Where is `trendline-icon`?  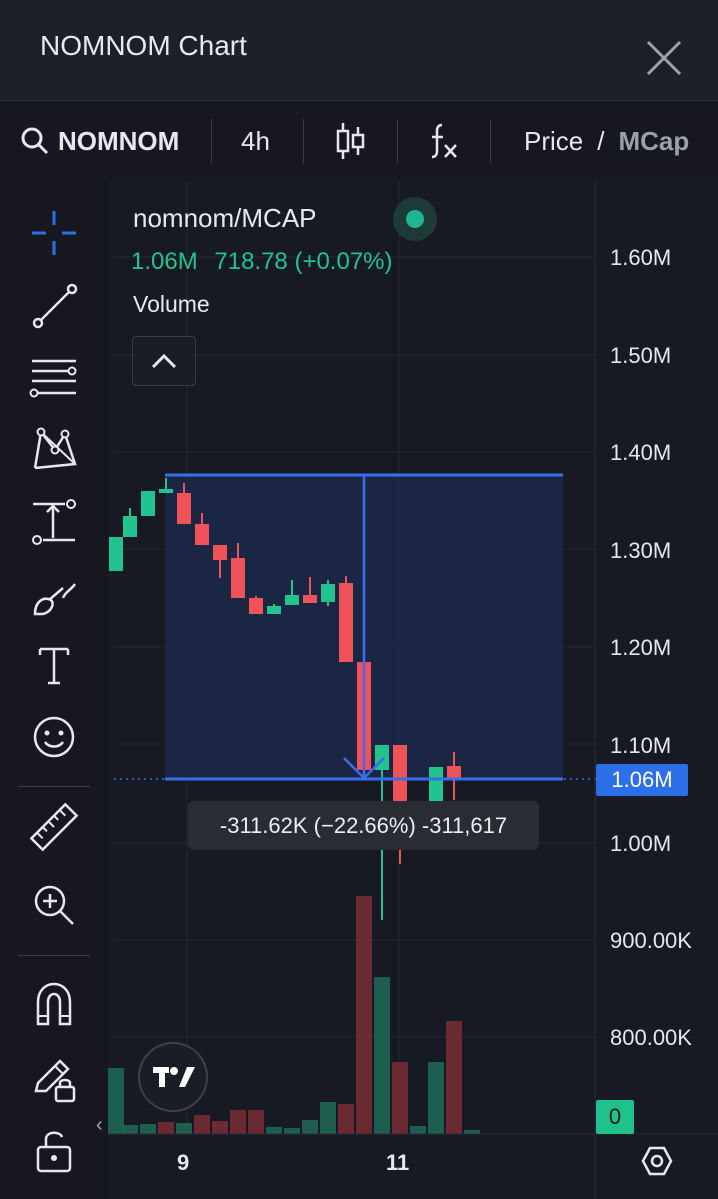
trendline-icon is located at coordinates (55, 306).